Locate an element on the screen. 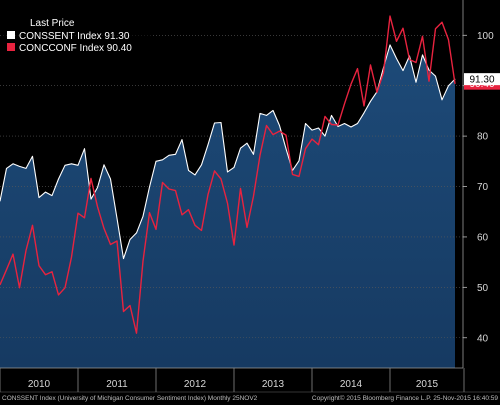  x-tick-label: 2012 is located at coordinates (195, 384).